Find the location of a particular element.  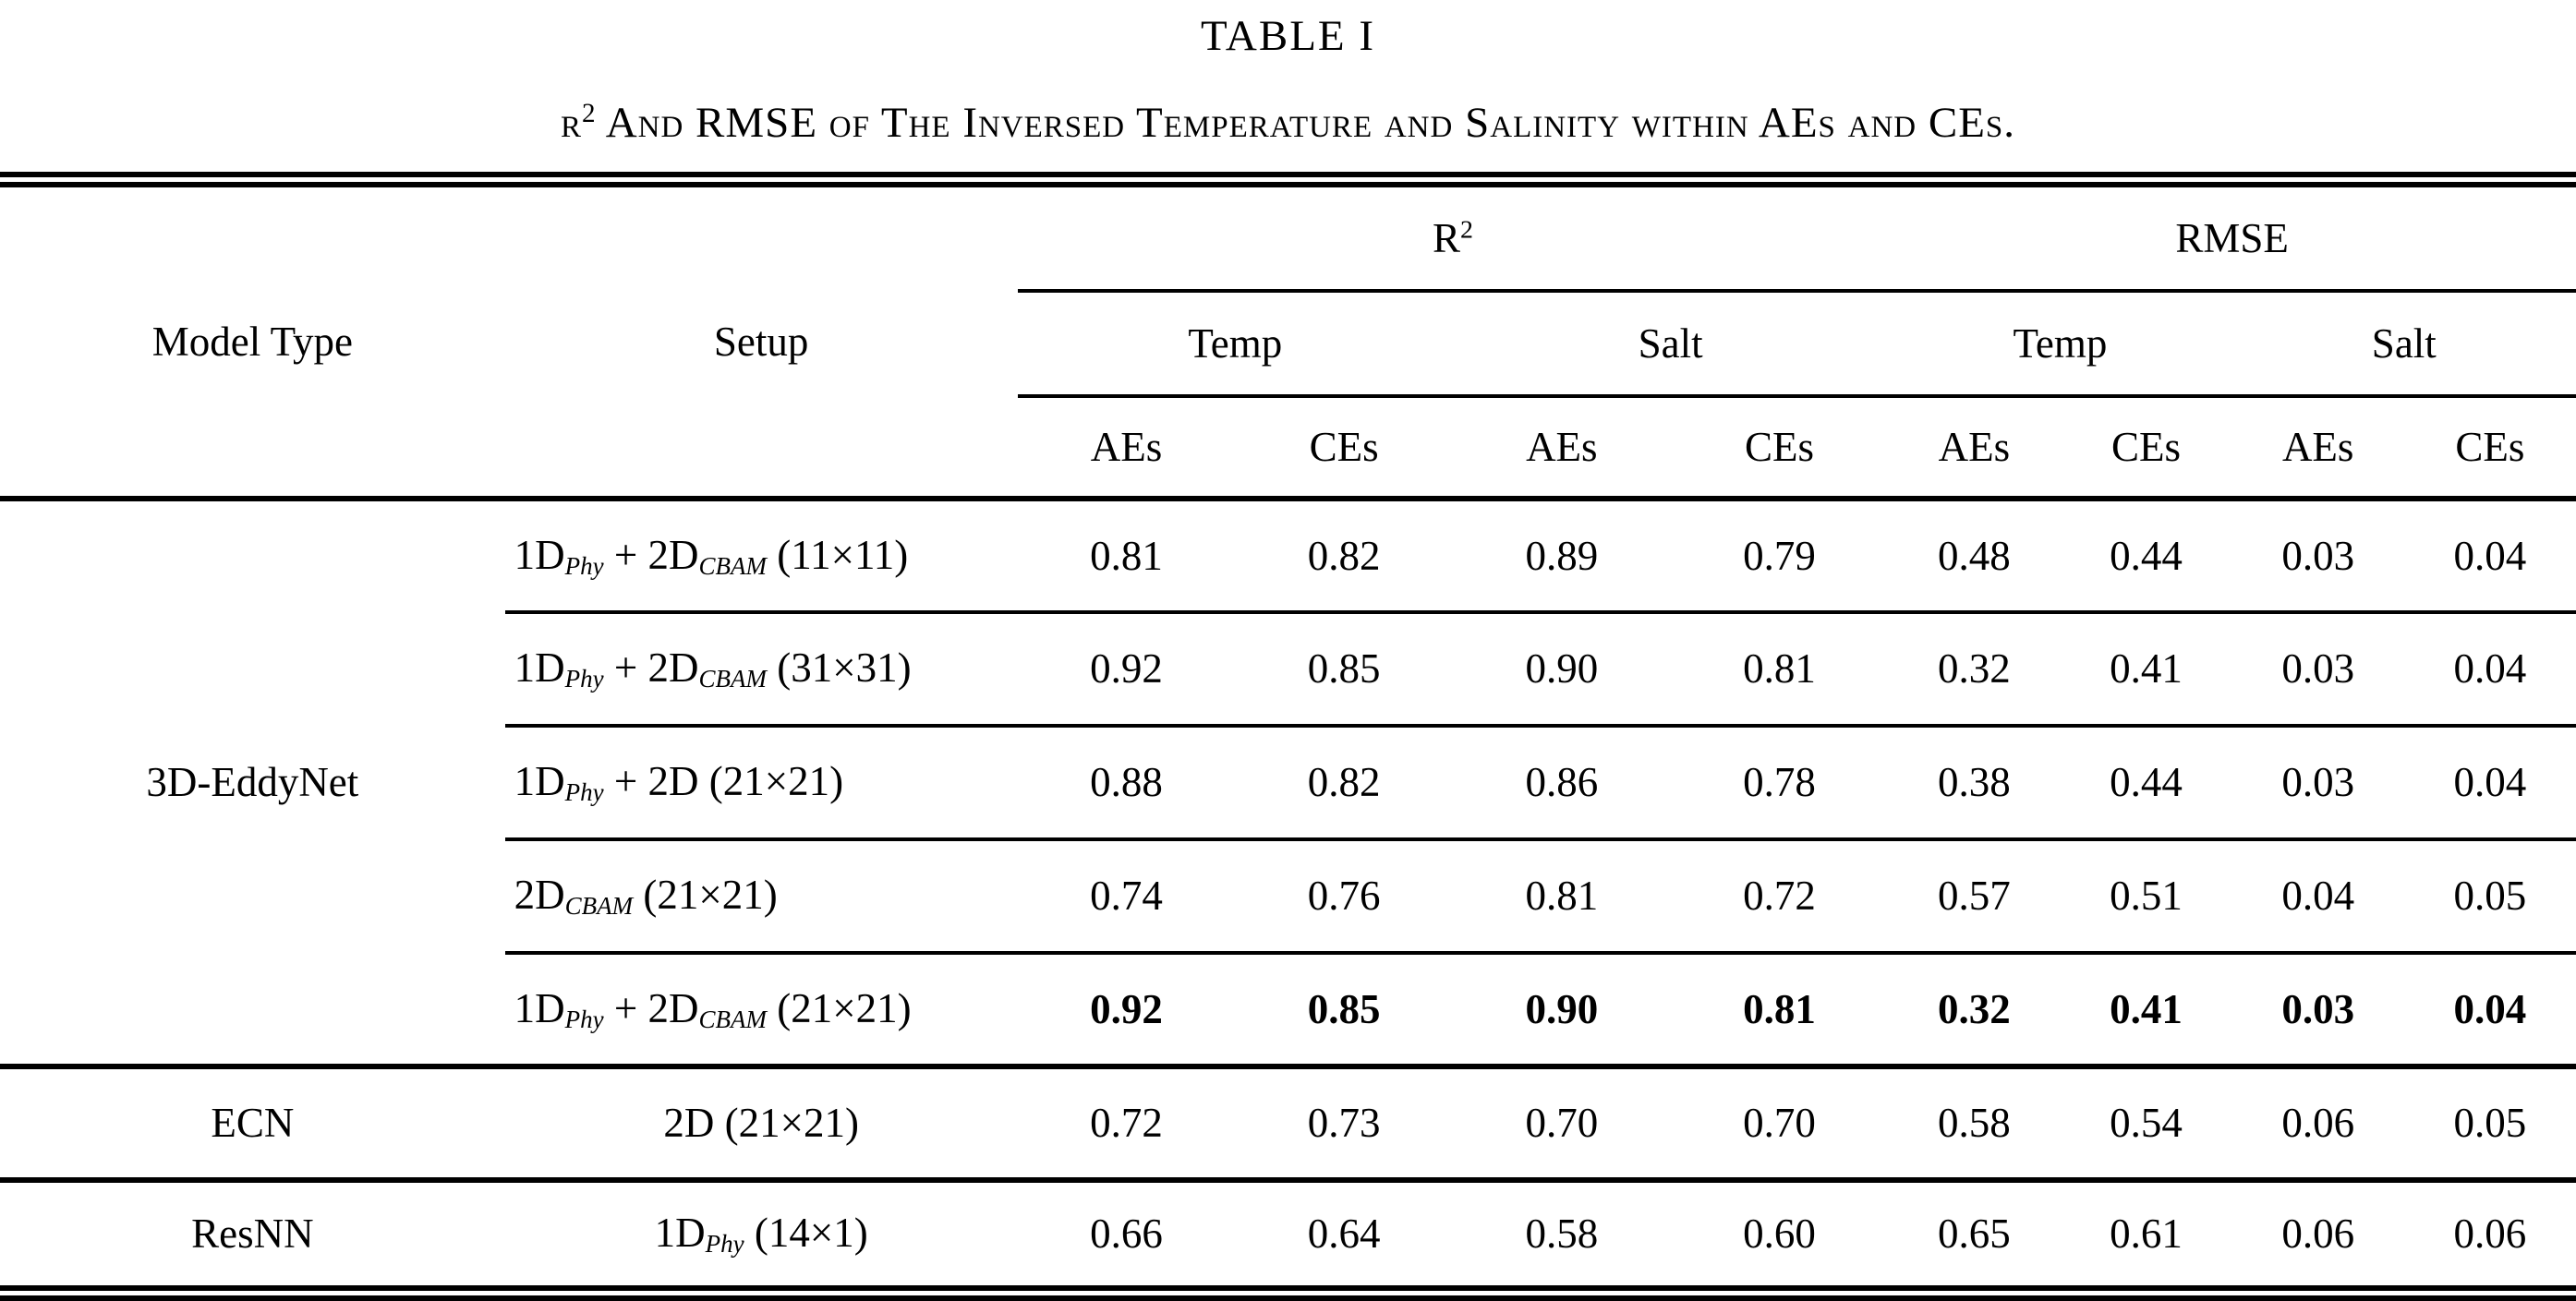

header-r2: R2 is located at coordinates (1453, 236).